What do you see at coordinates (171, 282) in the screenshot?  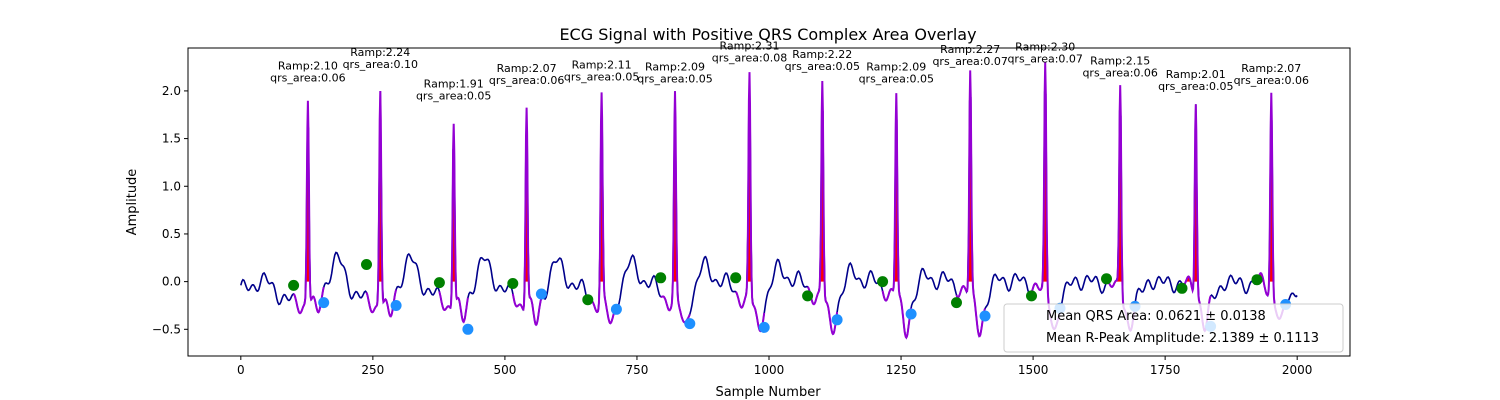 I see `y-tick-label: 0.0` at bounding box center [171, 282].